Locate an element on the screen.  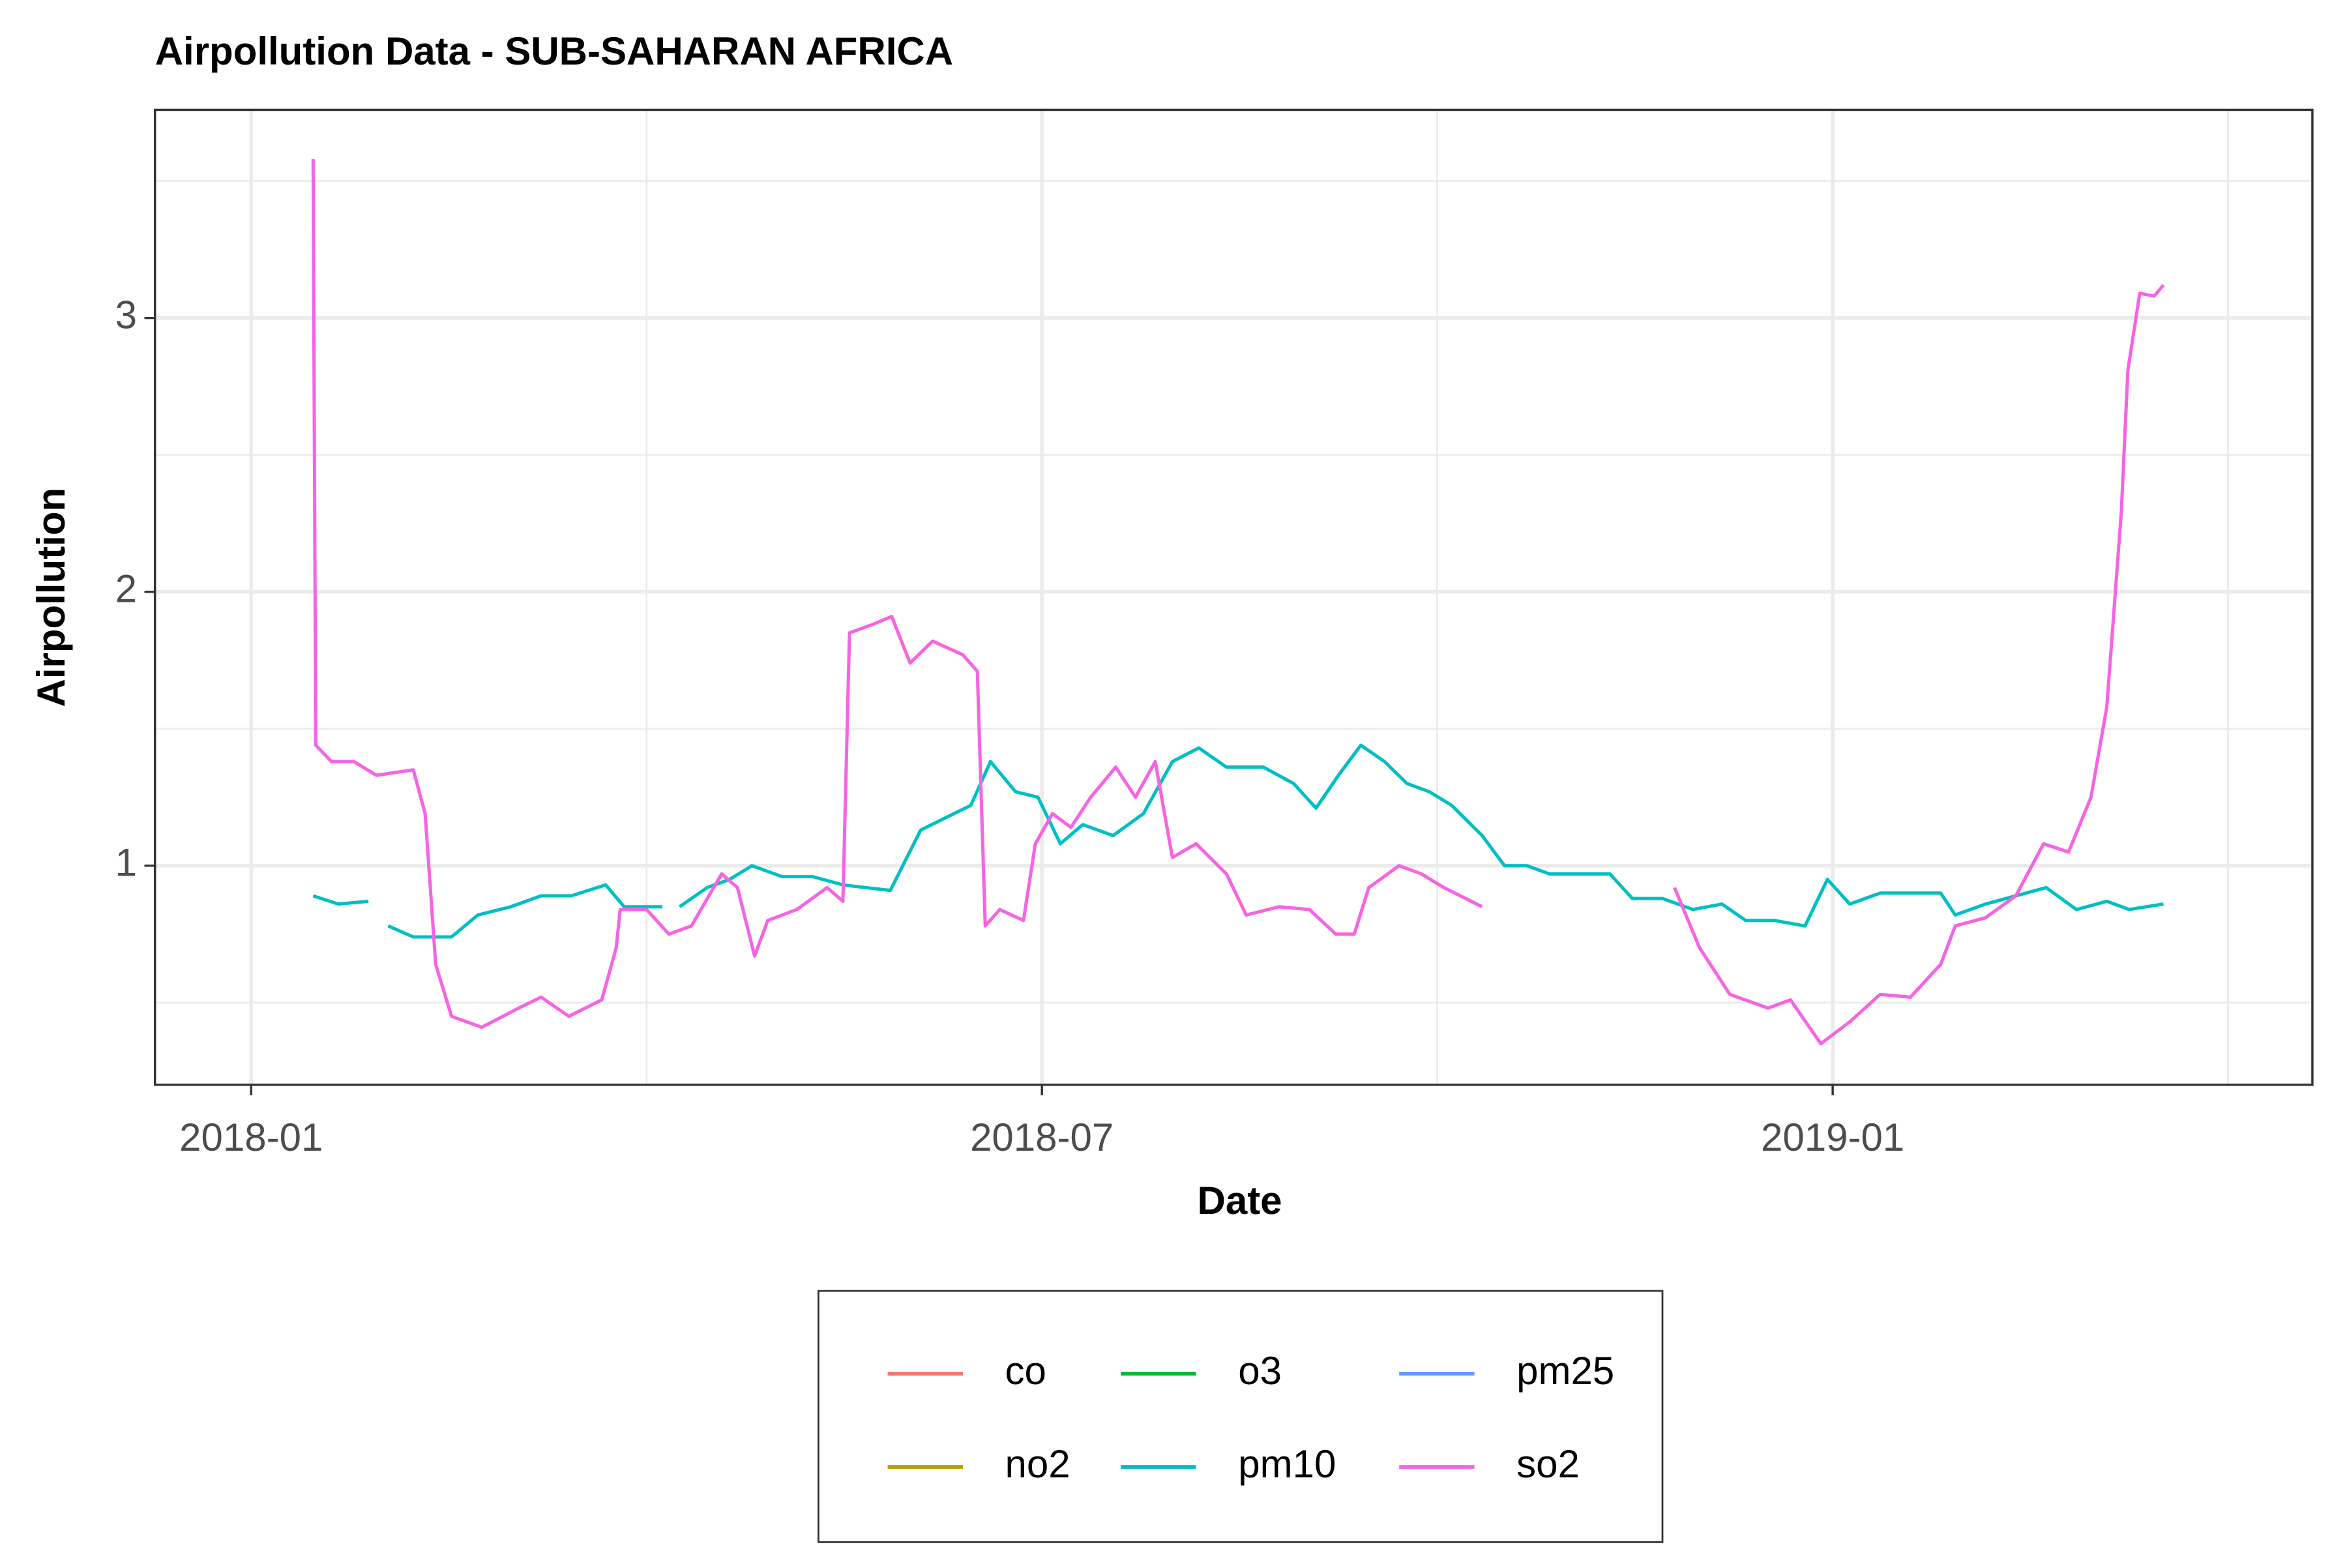
legend-label: pm25 is located at coordinates (1565, 1371).